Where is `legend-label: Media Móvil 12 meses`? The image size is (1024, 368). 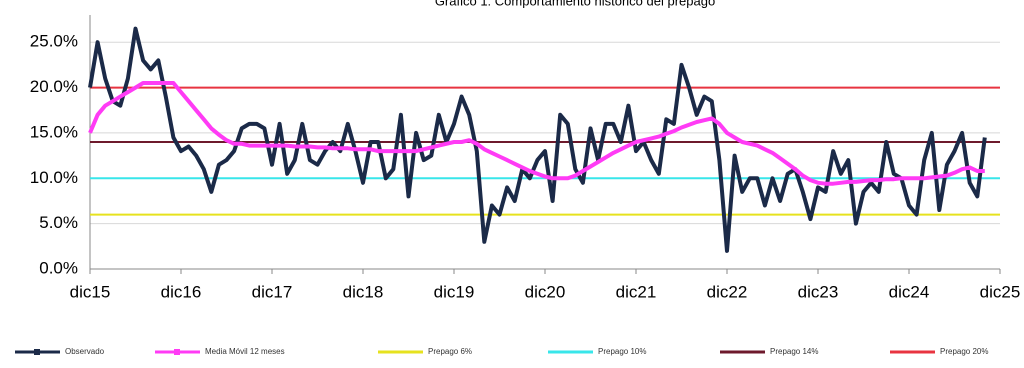
legend-label: Media Móvil 12 meses is located at coordinates (245, 351).